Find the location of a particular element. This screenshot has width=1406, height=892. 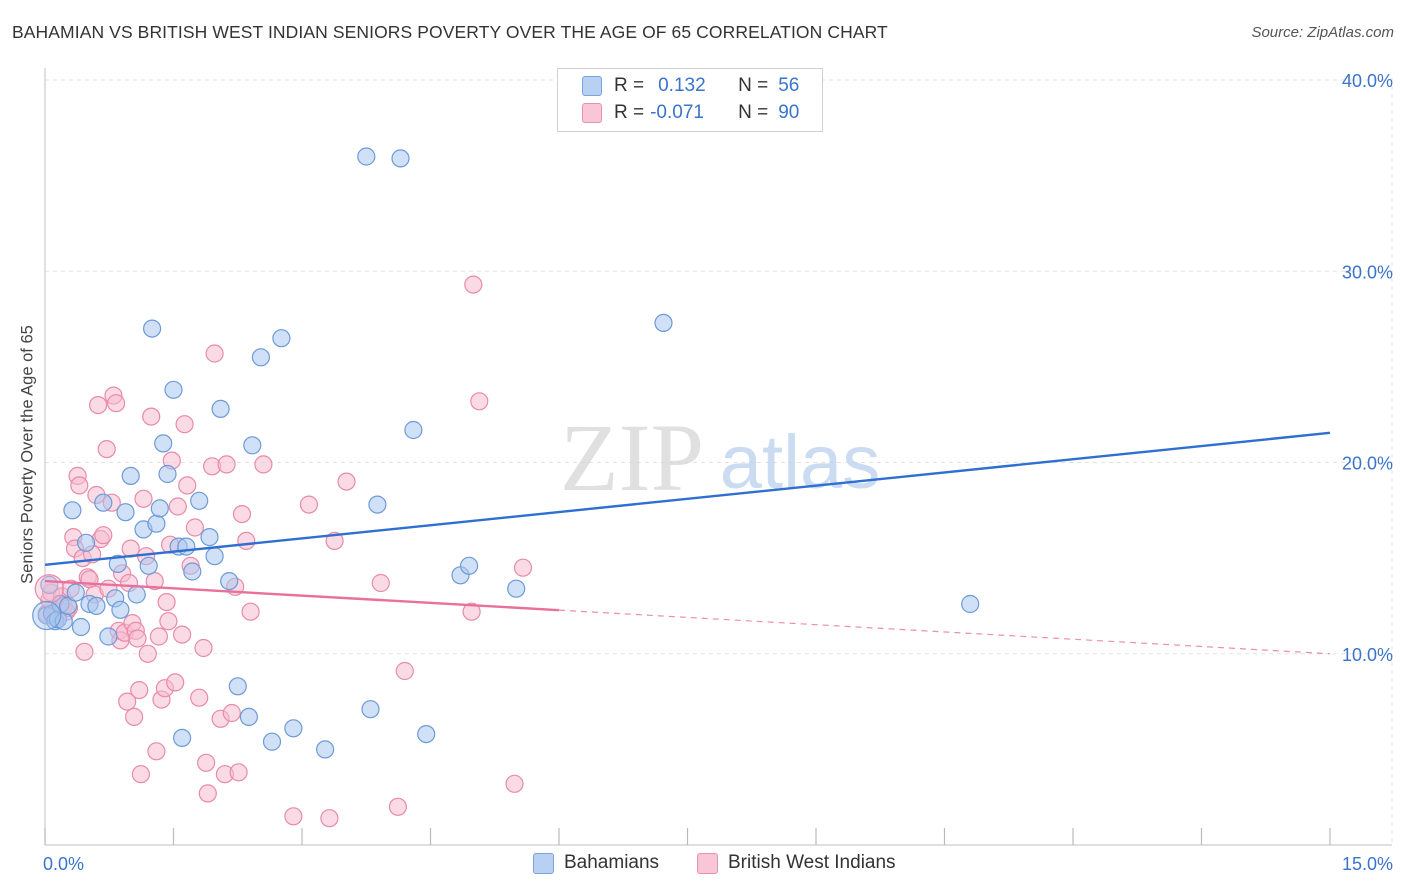

series-legend: Bahamians British West Indians is located at coordinates (703, 865).